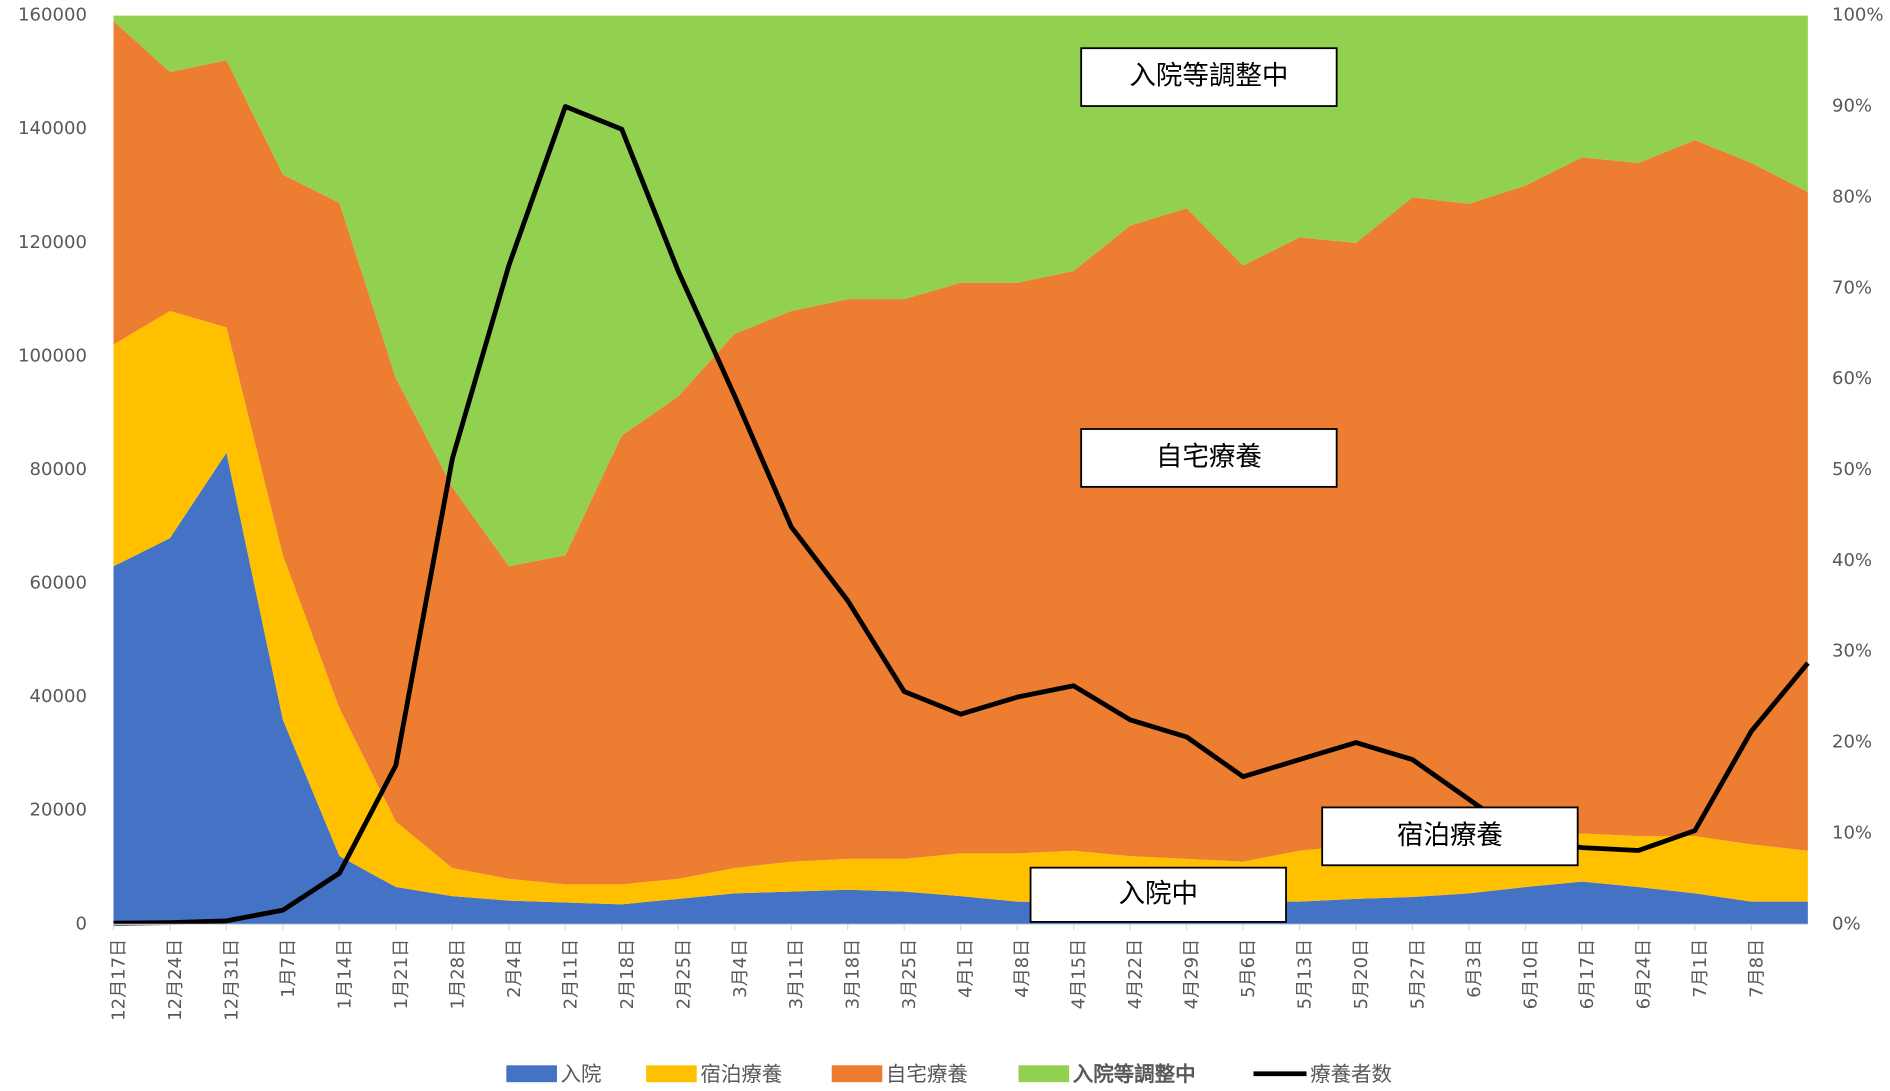  I want to click on y2-tick-label: 40%, so click(1852, 560).